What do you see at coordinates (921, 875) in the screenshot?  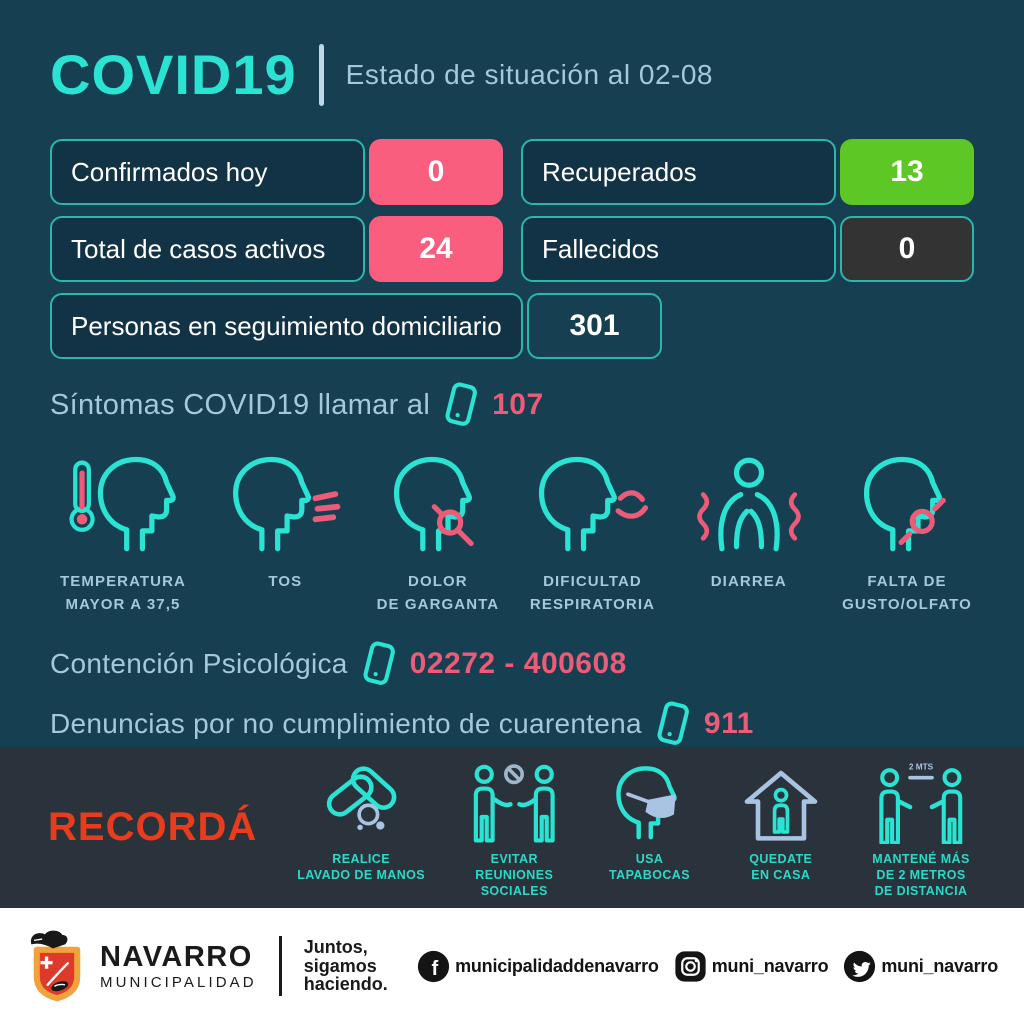 I see `tip-label: MANTENÉ MÁS DE 2 METROS DE DISTANCIA` at bounding box center [921, 875].